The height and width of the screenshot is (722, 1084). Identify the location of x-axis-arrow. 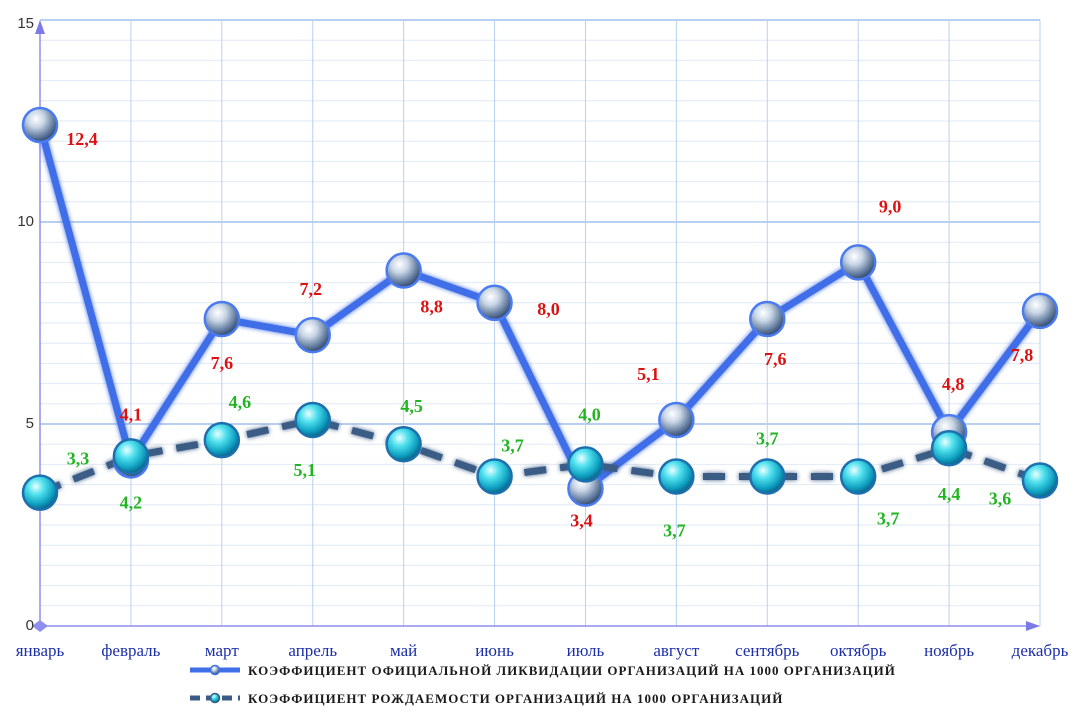
(1033, 626).